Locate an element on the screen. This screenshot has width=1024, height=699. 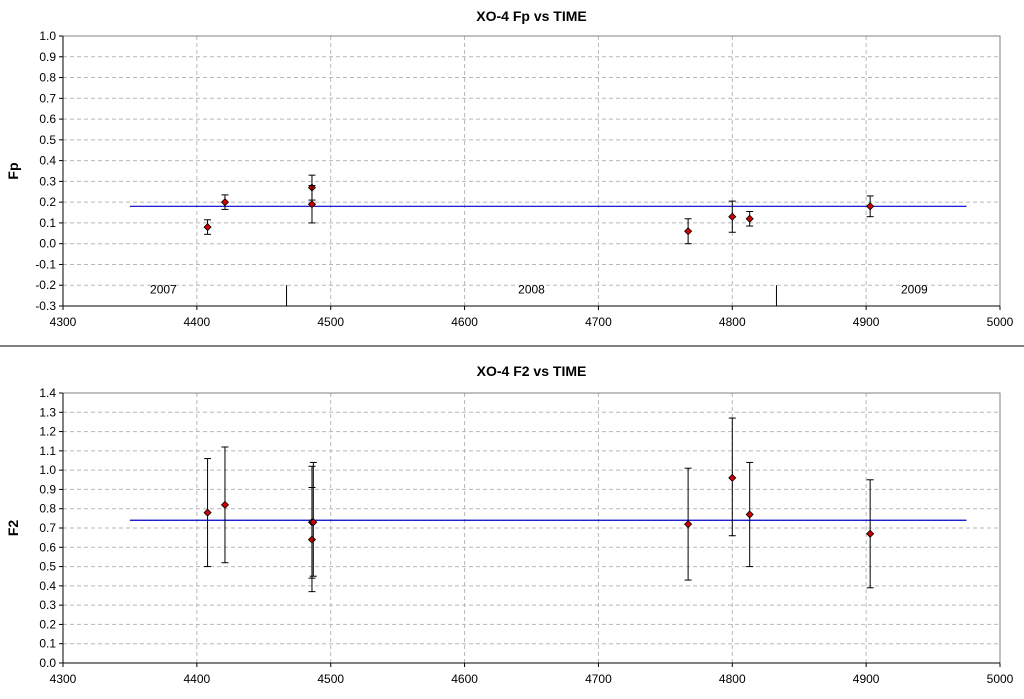
y-axis-title: Fp is located at coordinates (13, 170).